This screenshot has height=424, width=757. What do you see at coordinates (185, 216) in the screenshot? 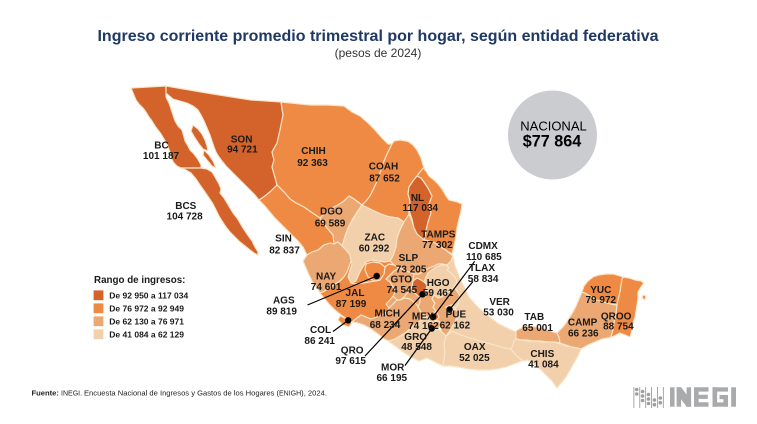
I see `svg-text: 104 728` at bounding box center [185, 216].